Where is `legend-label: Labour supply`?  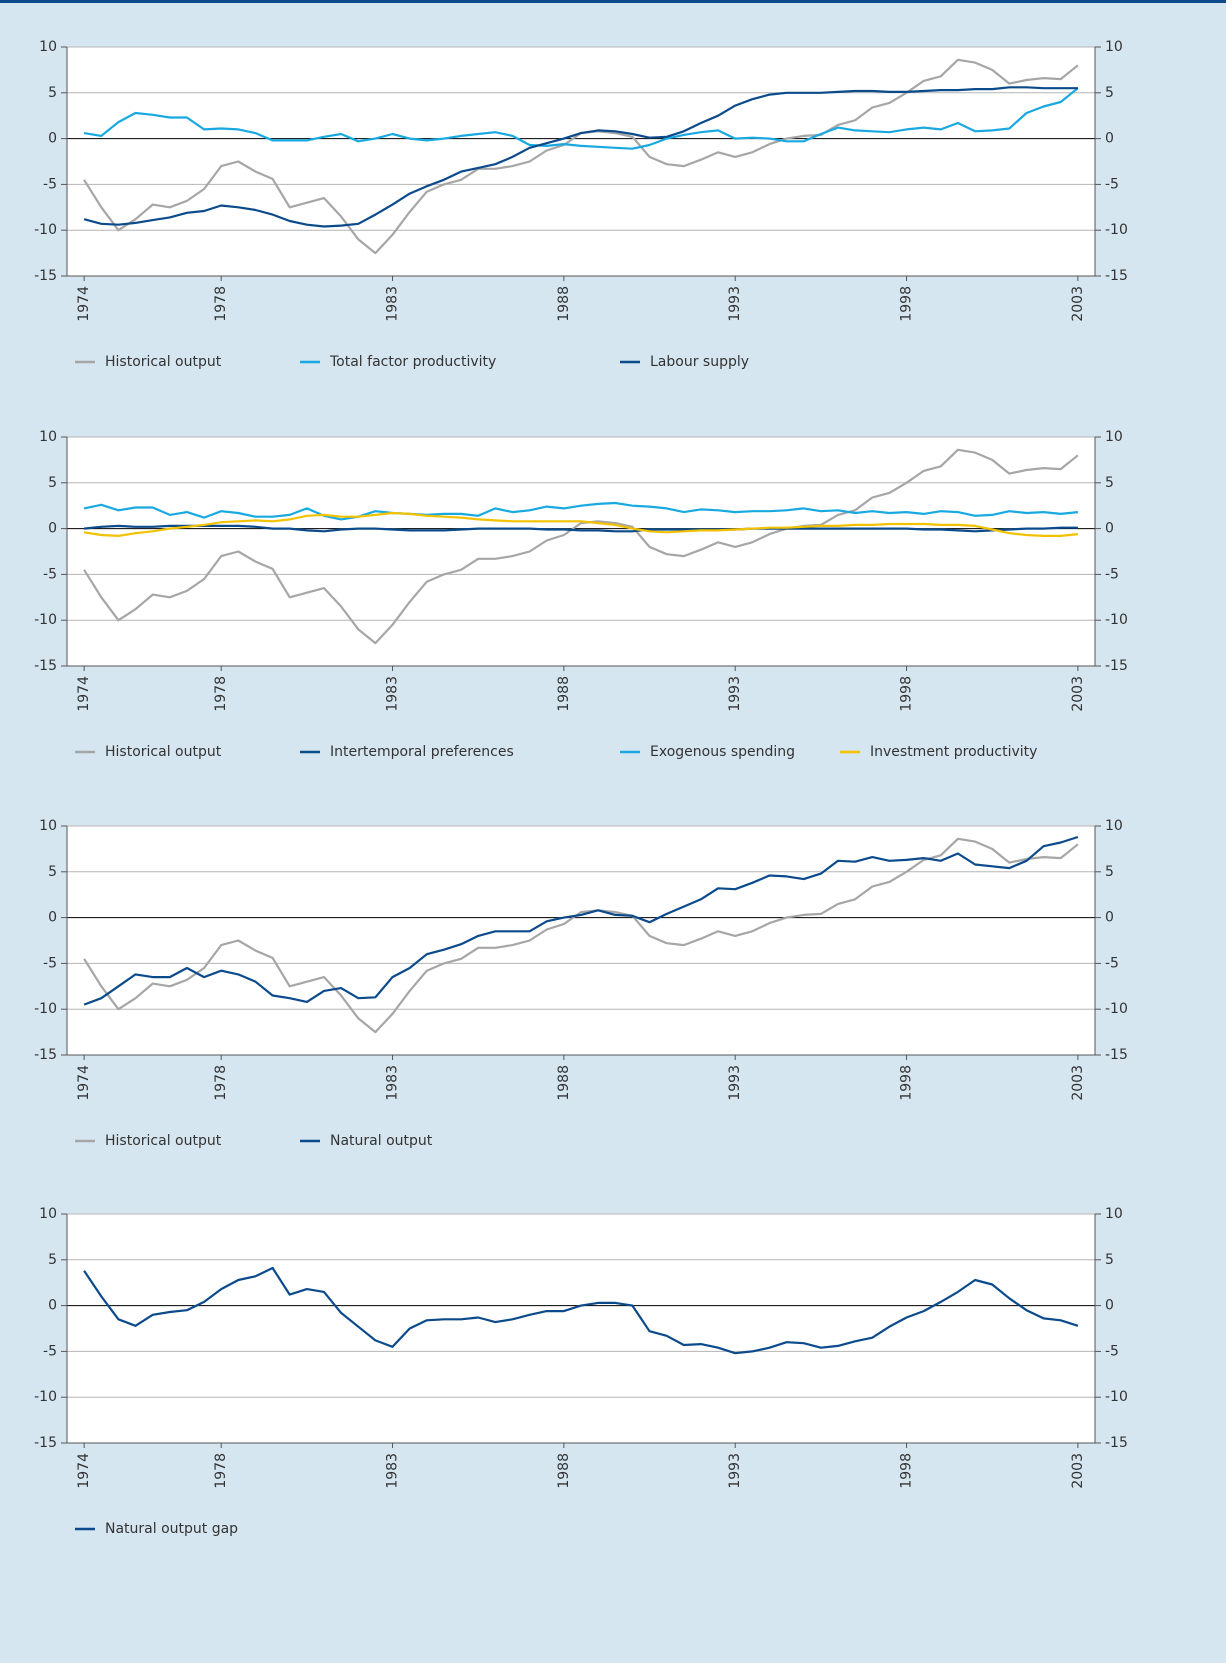 legend-label: Labour supply is located at coordinates (699, 362).